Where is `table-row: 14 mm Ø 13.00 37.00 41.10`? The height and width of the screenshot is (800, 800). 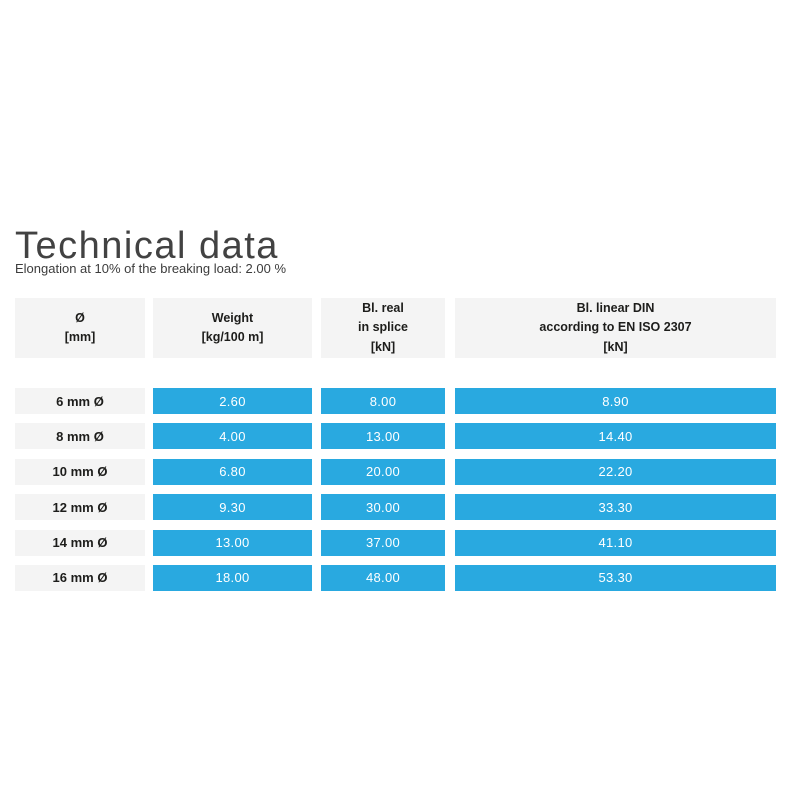
table-row: 14 mm Ø 13.00 37.00 41.10 is located at coordinates (395, 542).